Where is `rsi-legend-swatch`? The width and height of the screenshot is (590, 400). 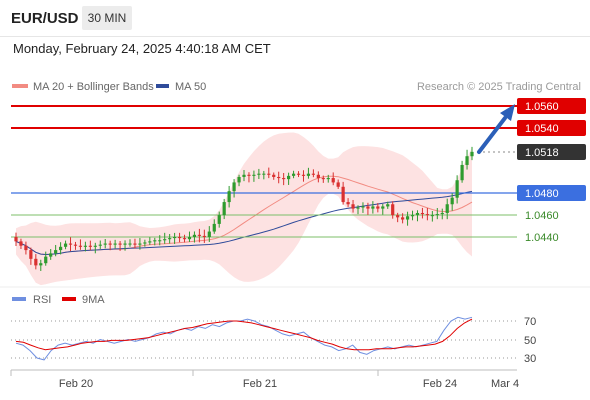
rsi-legend-swatch is located at coordinates (19, 299).